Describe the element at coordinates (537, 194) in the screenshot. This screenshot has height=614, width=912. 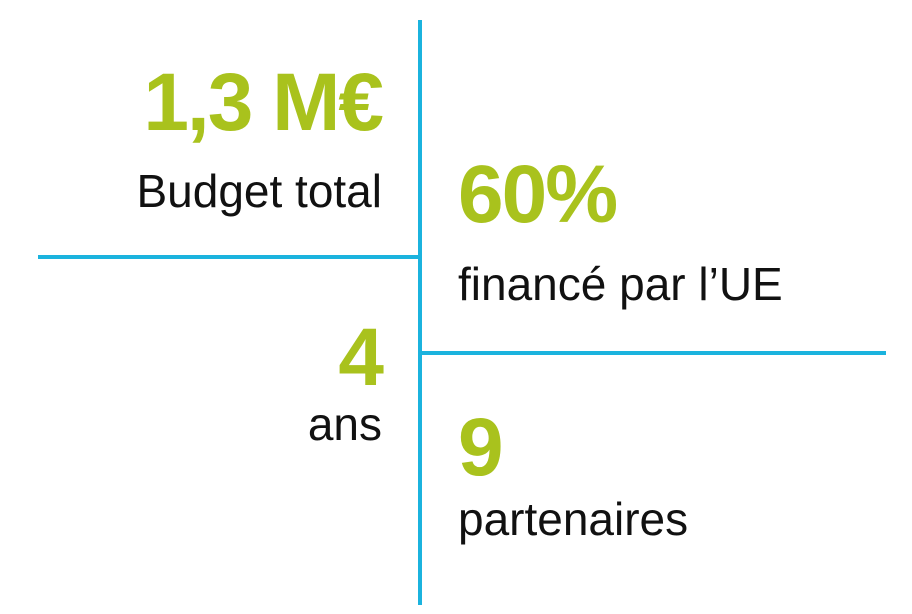
I see `stat-value: 60%` at that location.